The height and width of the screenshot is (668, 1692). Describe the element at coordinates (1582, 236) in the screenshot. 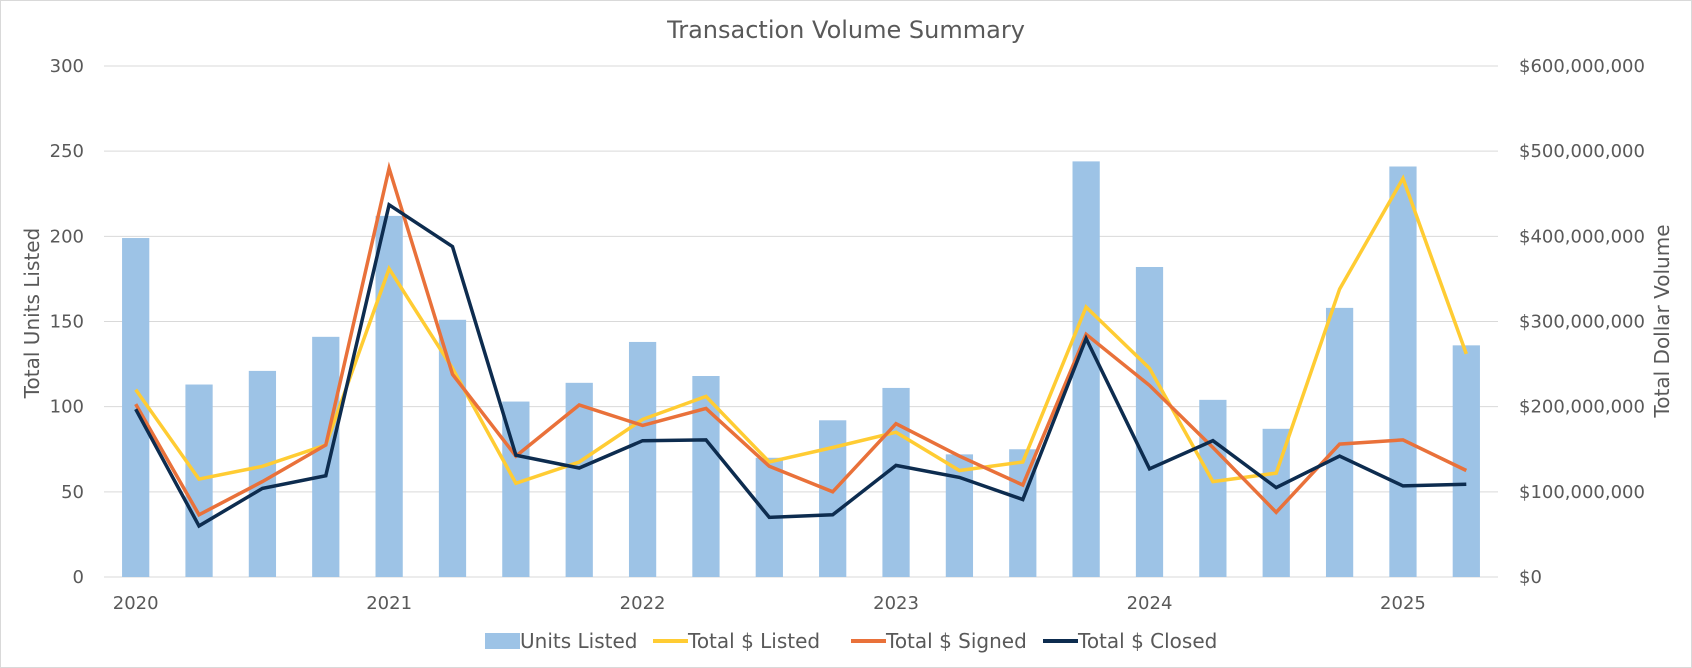

I see `right-tick-label: $400,000,000` at that location.